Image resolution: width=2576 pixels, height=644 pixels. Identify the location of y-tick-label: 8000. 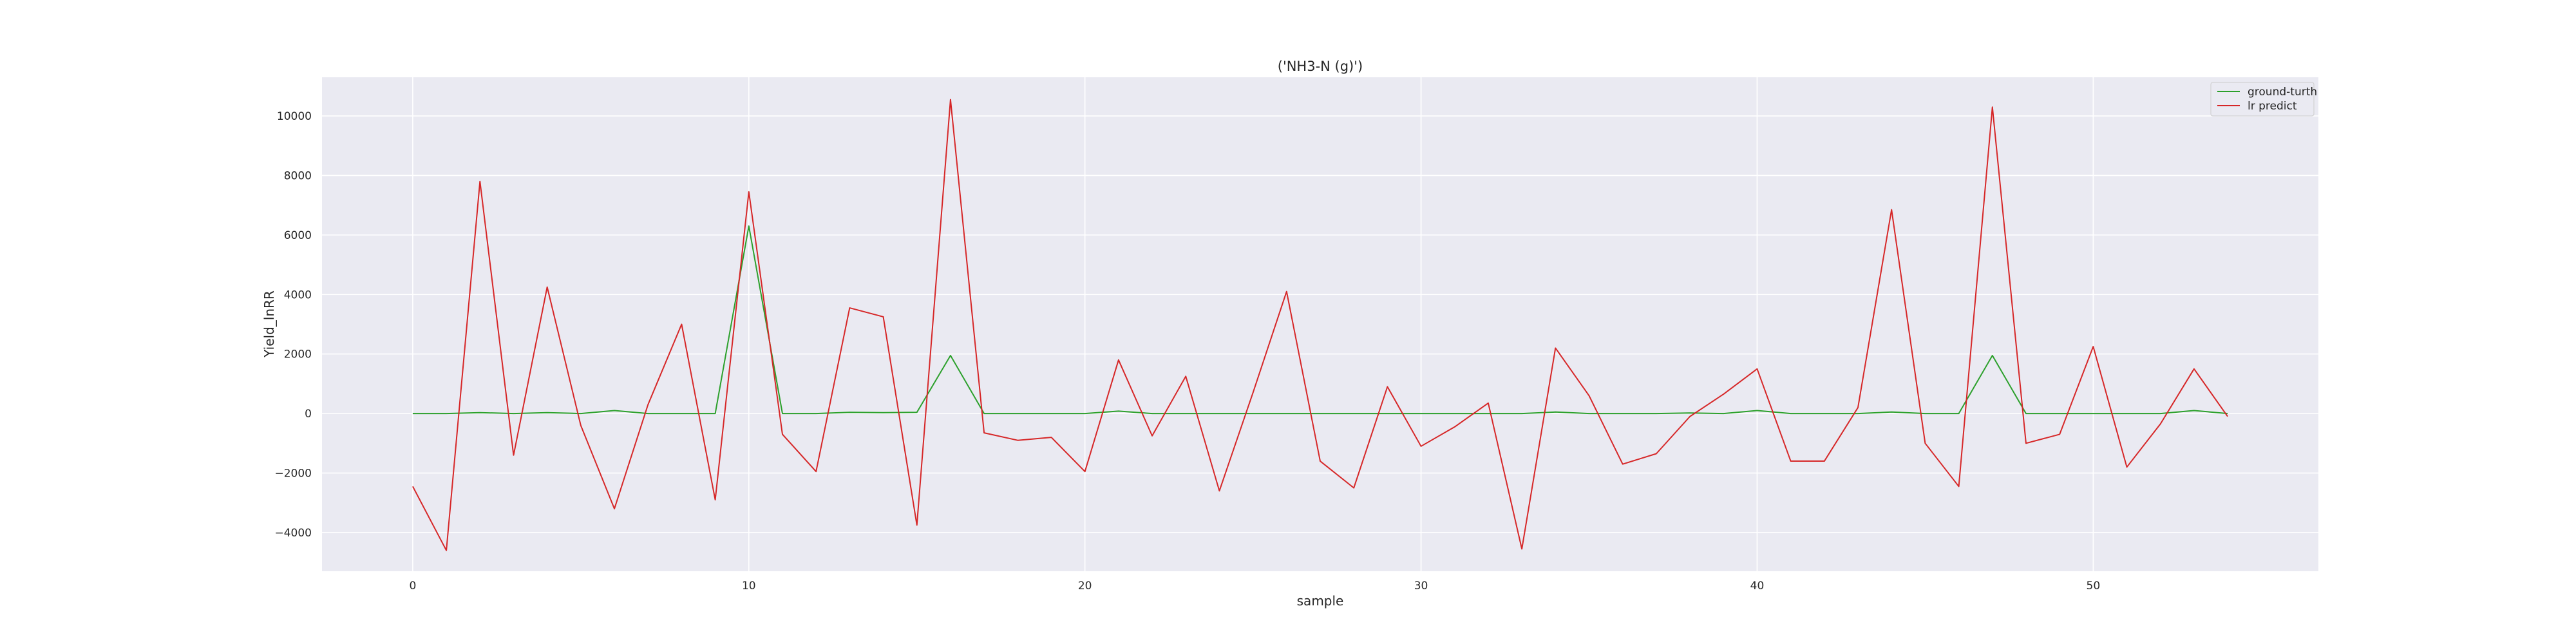
(298, 175).